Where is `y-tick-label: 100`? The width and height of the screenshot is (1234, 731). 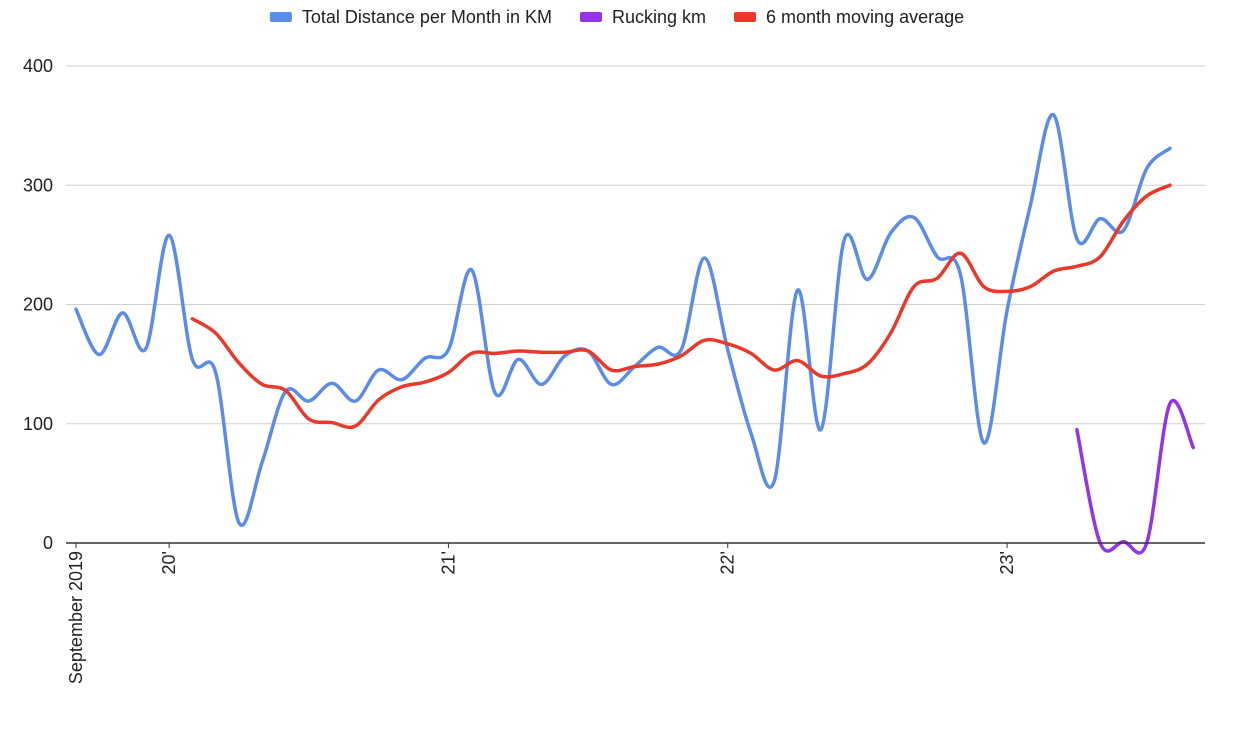 y-tick-label: 100 is located at coordinates (38, 424).